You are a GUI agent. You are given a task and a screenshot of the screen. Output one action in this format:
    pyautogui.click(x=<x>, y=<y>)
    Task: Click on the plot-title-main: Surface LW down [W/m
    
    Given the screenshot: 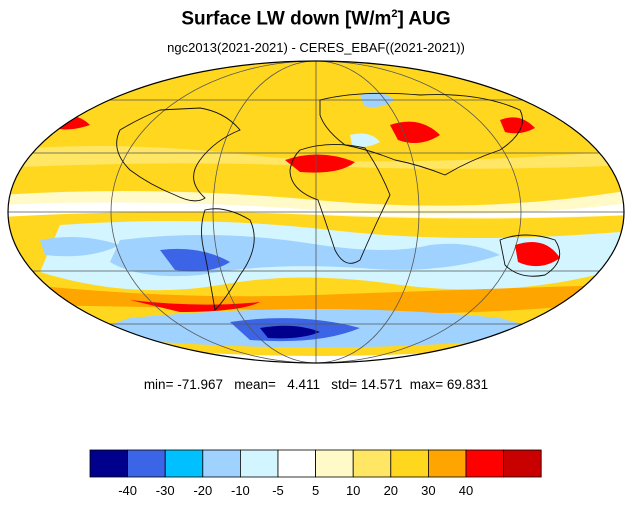 What is the action you would take?
    pyautogui.click(x=286, y=19)
    